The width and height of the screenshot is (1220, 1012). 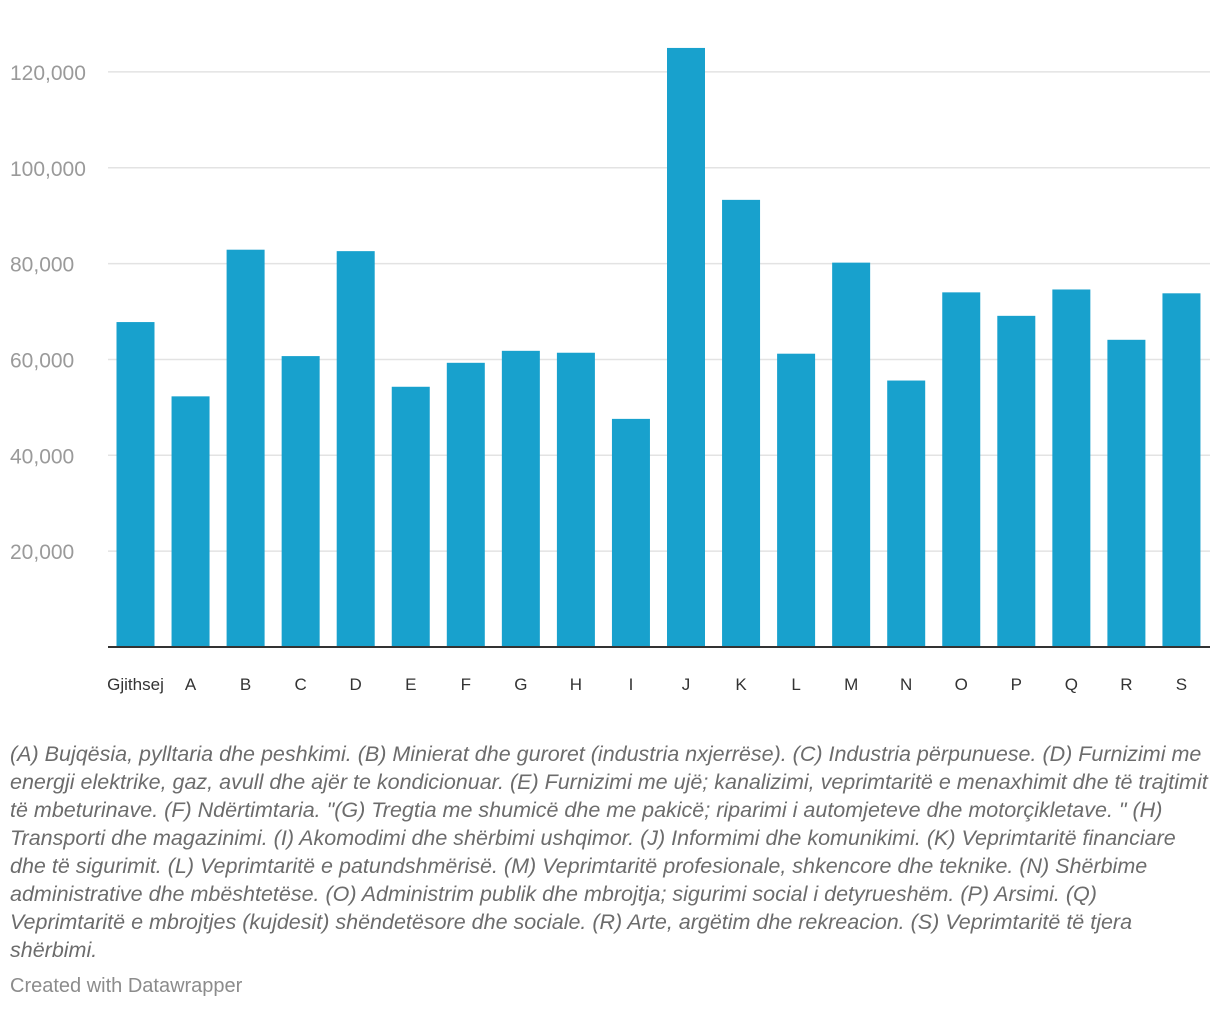 I want to click on x-tick-label: Gjithsej, so click(x=135, y=684).